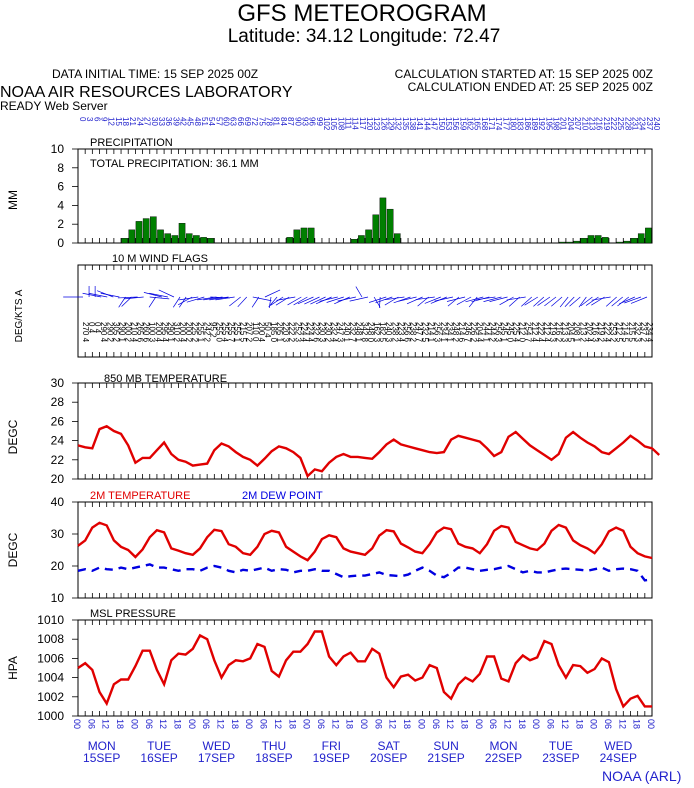 The width and height of the screenshot is (694, 788). Describe the element at coordinates (355, 123) in the screenshot. I see `forecast-hour-label: 114` at that location.